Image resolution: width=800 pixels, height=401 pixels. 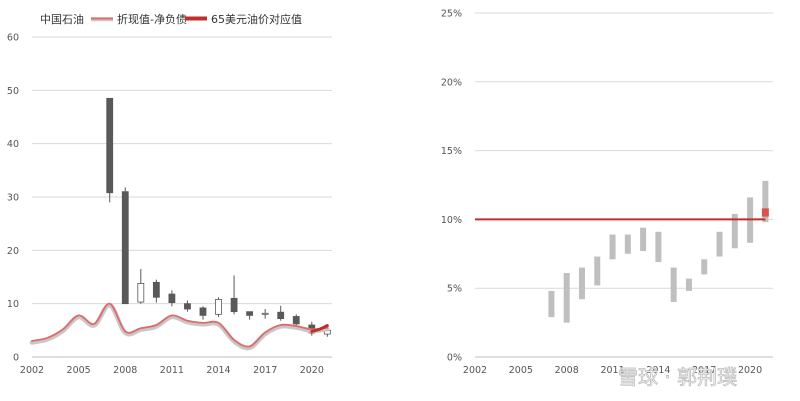 I want to click on right-x-tick-label: 2017, so click(x=704, y=370).